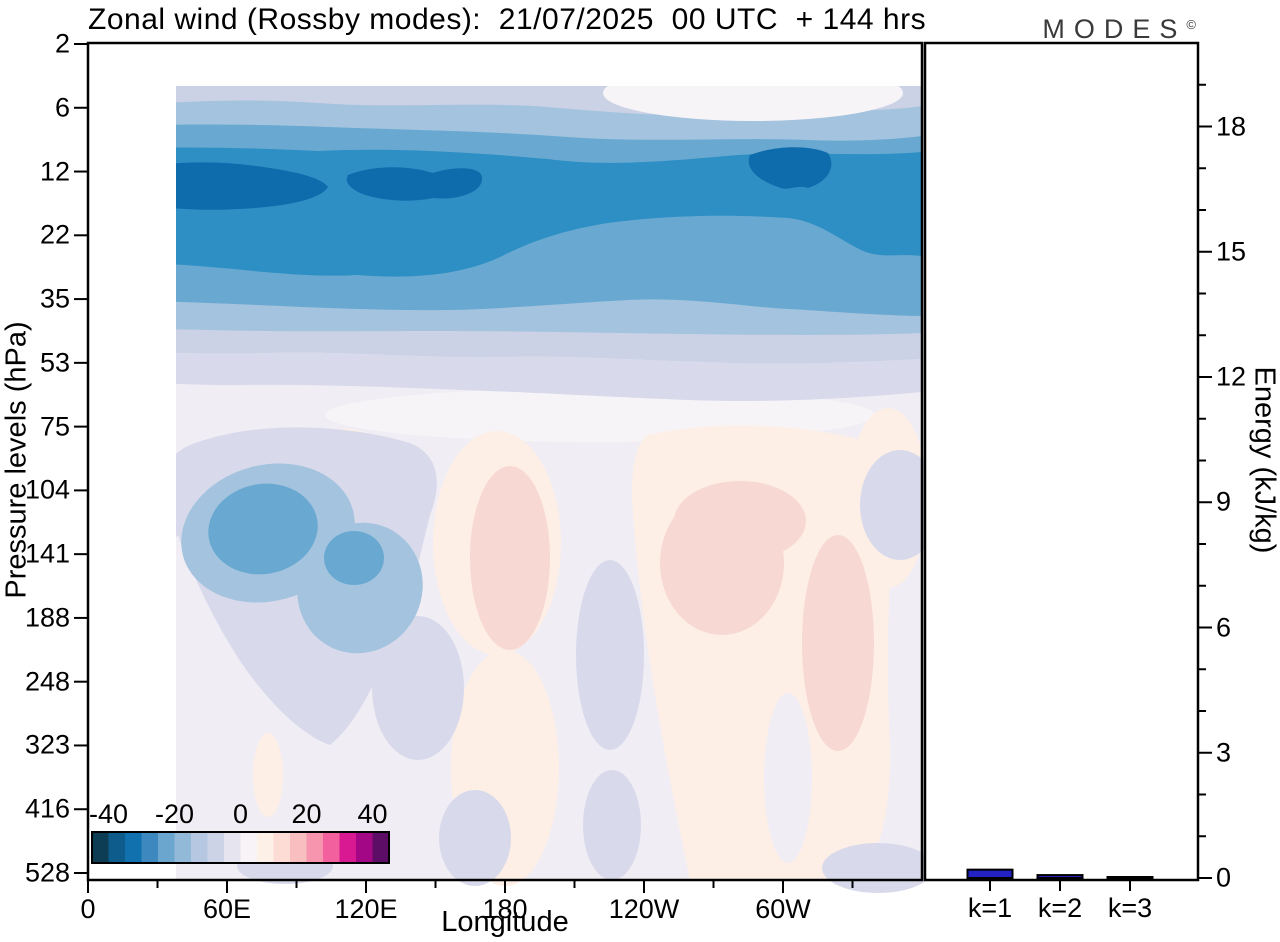 The height and width of the screenshot is (942, 1280). Describe the element at coordinates (503, 55) in the screenshot. I see `contour-top-blue-smudge-c` at that location.